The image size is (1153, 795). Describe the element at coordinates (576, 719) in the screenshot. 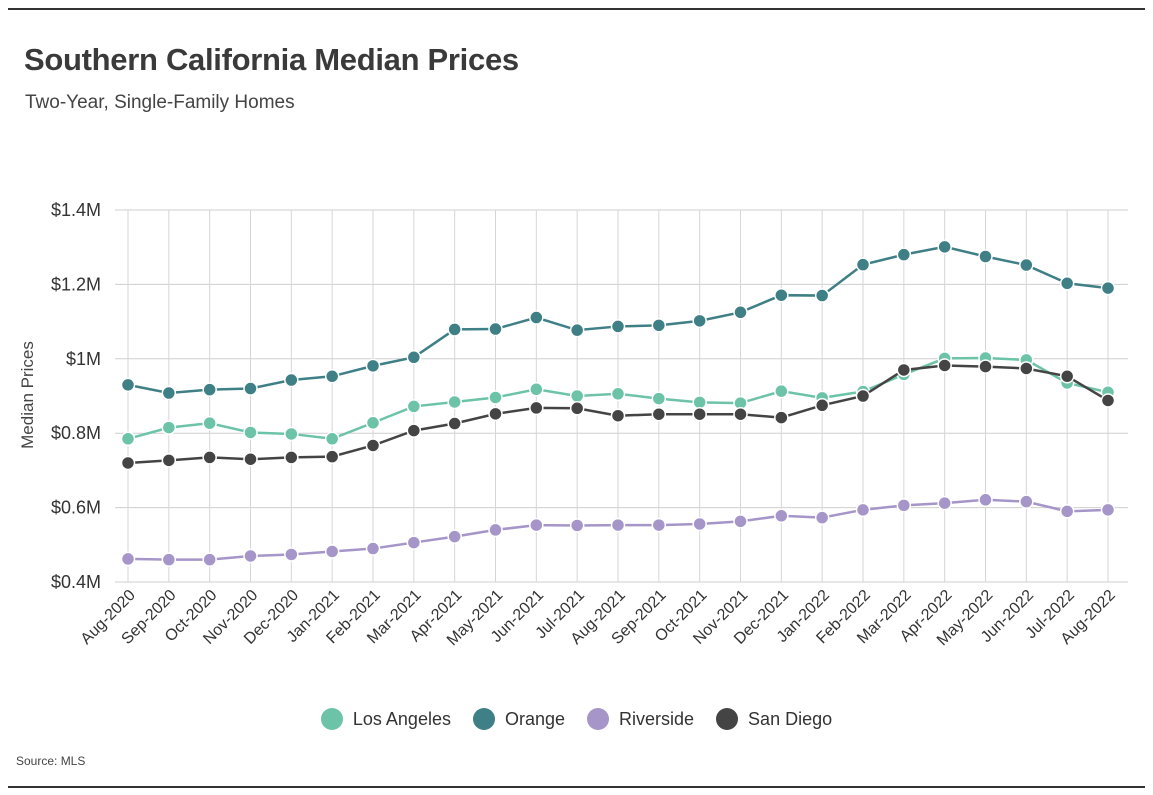

I see `legend: Los Angeles Orange Riverside San Diego` at that location.